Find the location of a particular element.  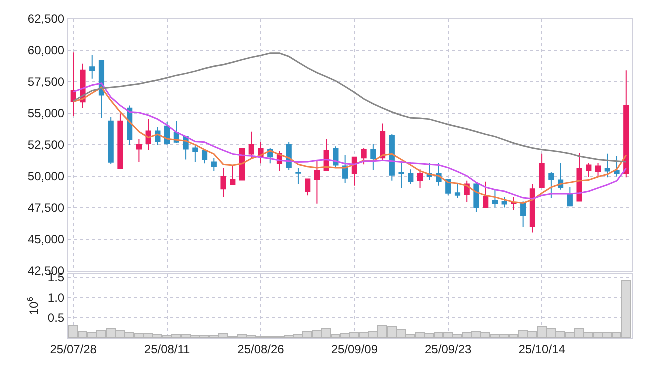

x-tick-label: 25/07/28 is located at coordinates (74, 349).